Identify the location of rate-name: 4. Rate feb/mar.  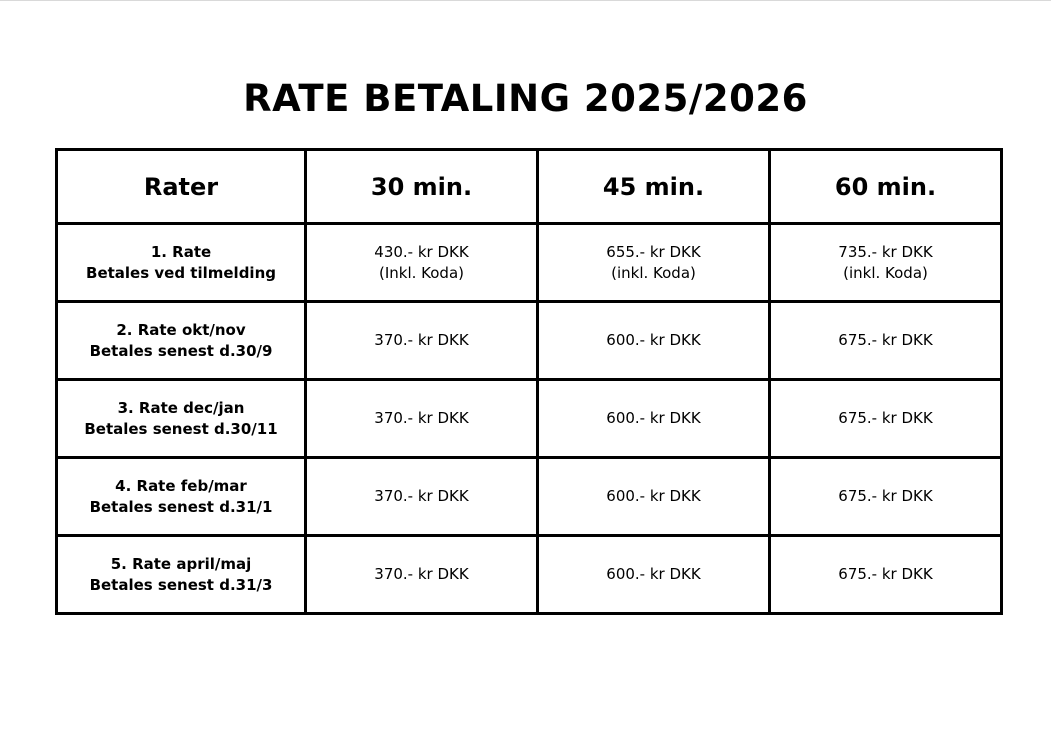
(181, 485).